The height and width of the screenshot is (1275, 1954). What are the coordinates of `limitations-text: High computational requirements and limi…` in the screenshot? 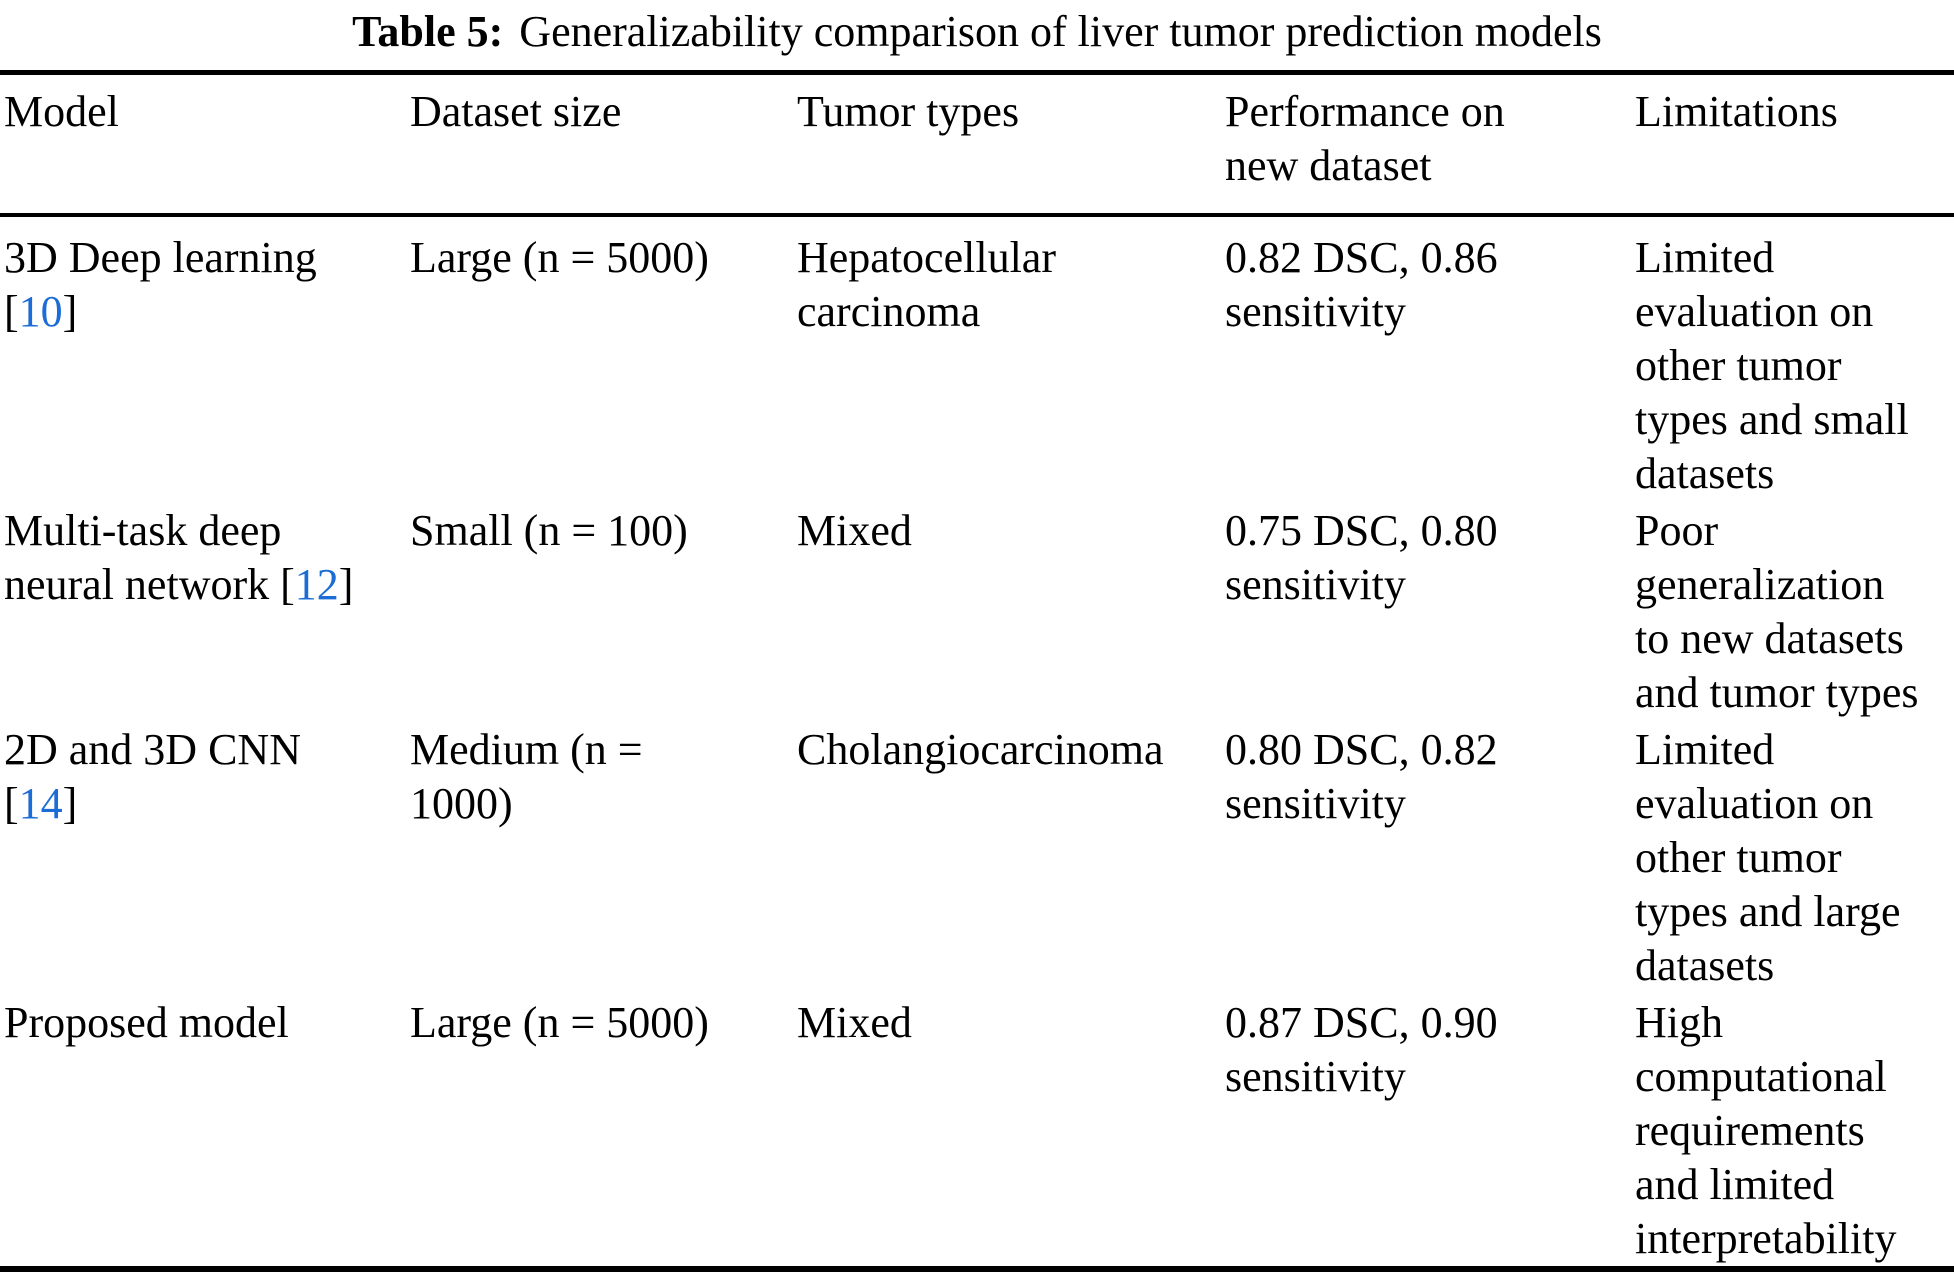 It's located at (1766, 1130).